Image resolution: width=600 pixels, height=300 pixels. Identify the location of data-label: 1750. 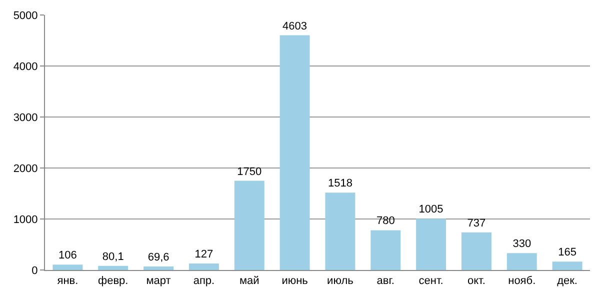
(249, 172).